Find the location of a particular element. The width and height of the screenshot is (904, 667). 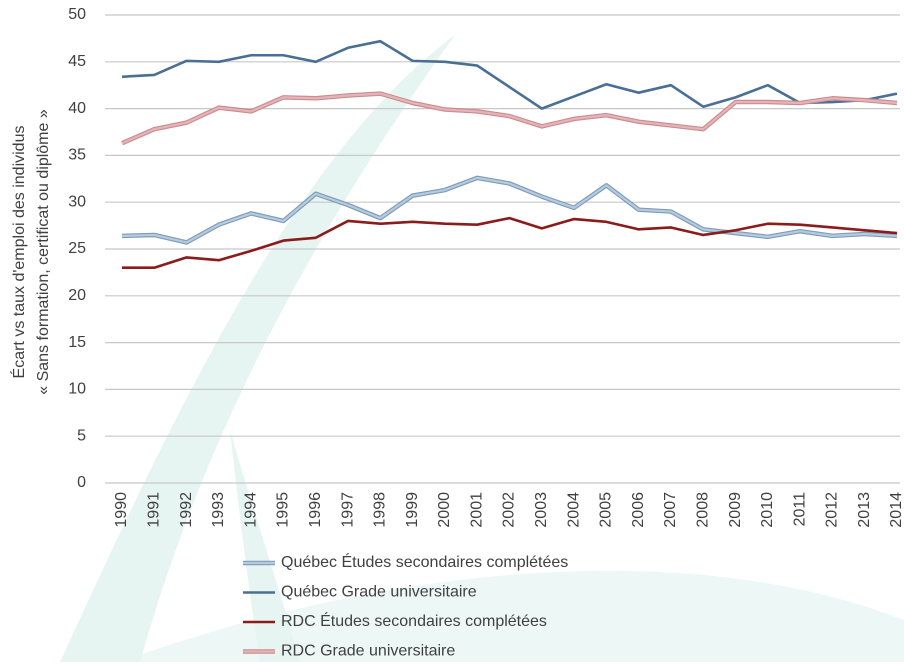

y-tick-label: 35 is located at coordinates (77, 155).